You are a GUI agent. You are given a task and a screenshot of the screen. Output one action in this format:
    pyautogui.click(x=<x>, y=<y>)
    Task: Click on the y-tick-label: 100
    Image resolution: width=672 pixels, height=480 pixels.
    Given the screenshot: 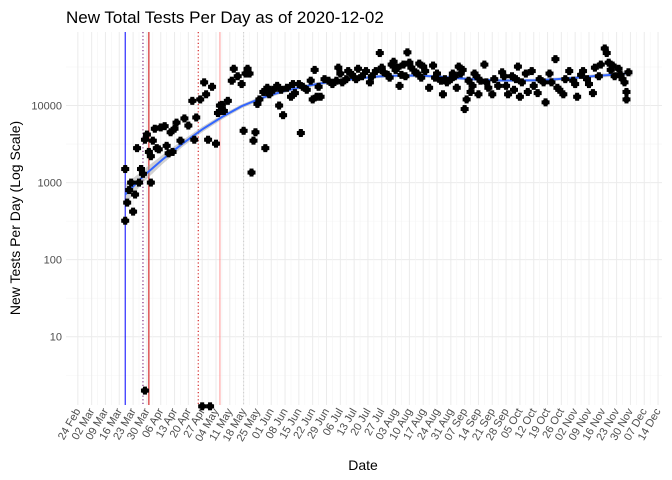 What is the action you would take?
    pyautogui.click(x=53, y=261)
    